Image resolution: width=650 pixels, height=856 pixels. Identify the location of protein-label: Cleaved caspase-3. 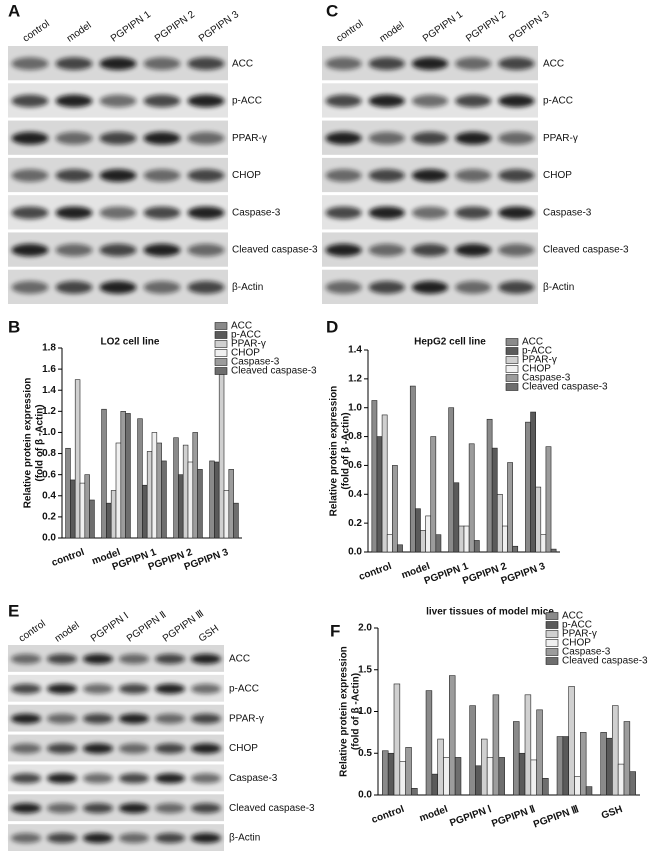
(586, 250).